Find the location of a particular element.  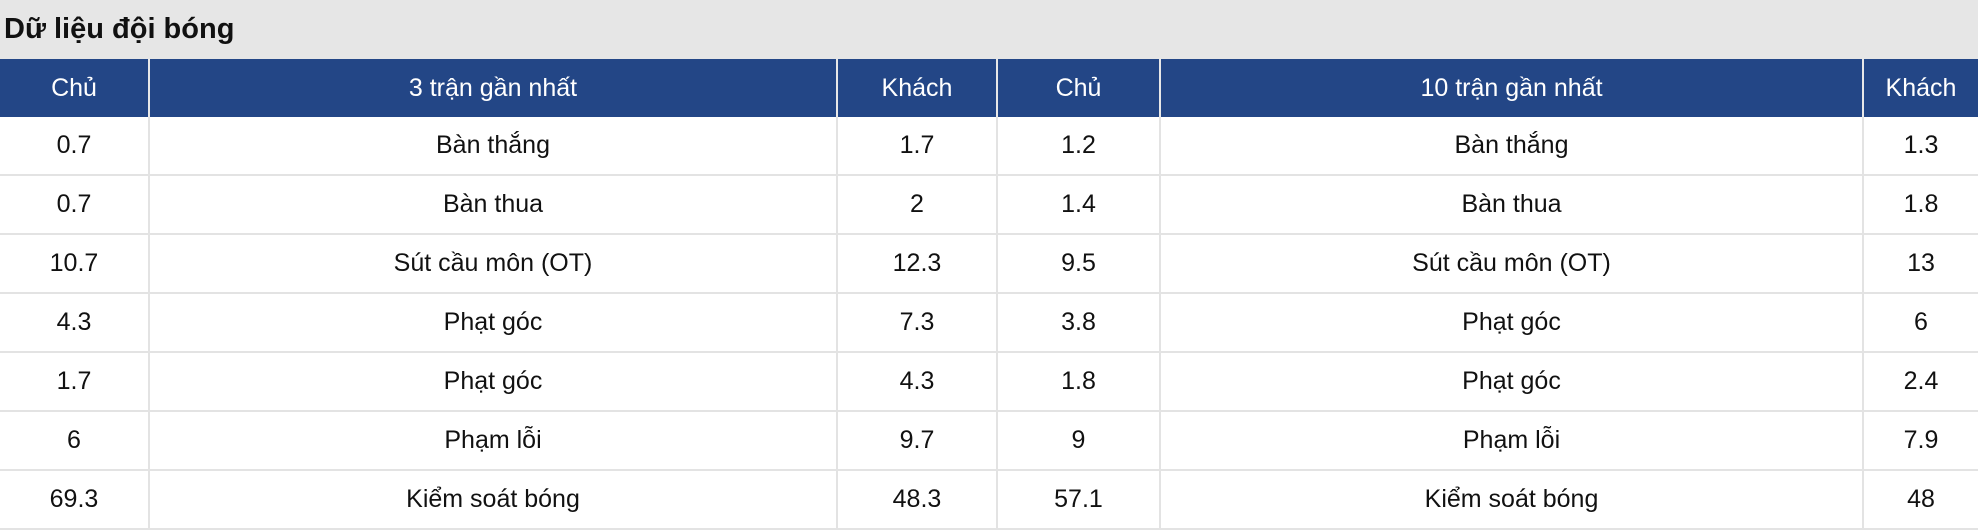

cell-stat-3: Kiểm soát bóng is located at coordinates (493, 500).